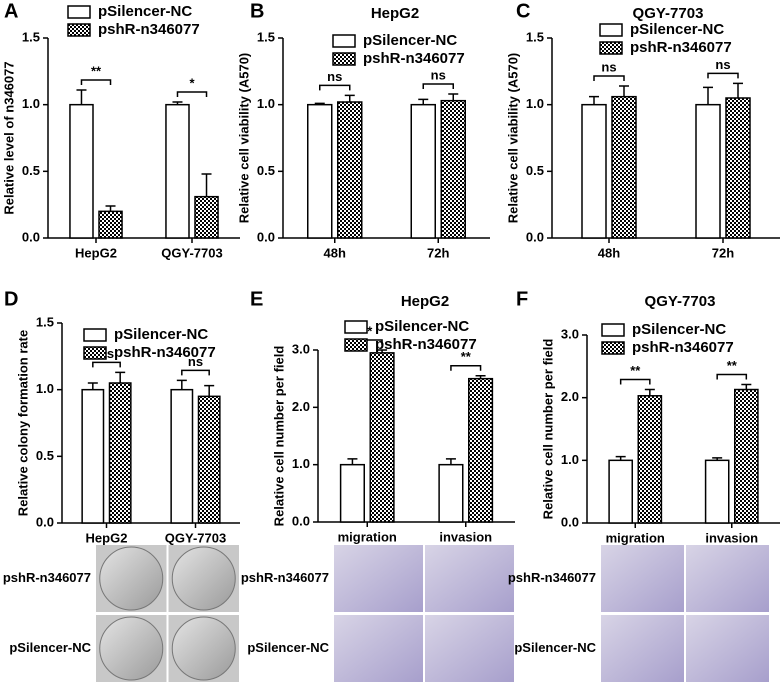 This screenshot has width=784, height=684. I want to click on x-tick-label: 72h, so click(723, 252).